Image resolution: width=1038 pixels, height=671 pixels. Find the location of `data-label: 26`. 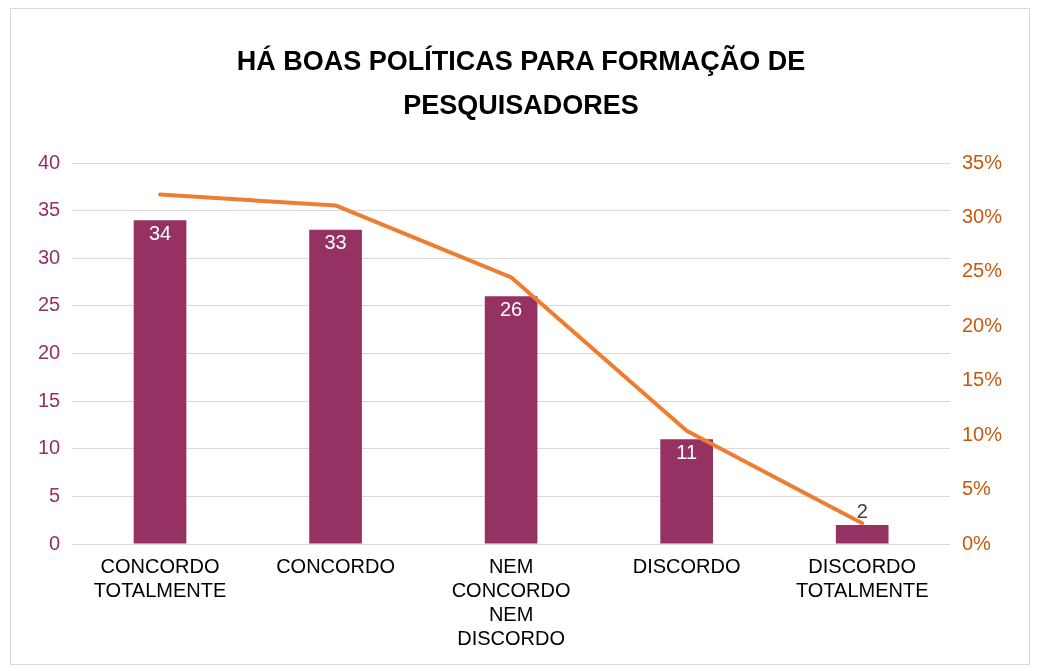

data-label: 26 is located at coordinates (511, 308).